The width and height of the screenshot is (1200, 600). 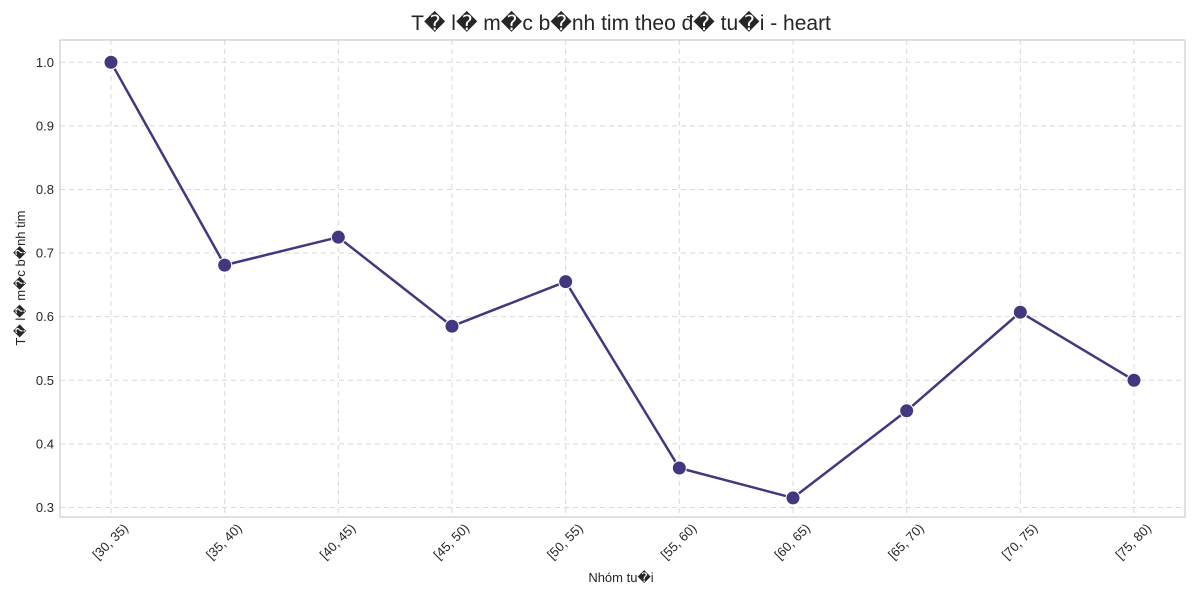 I want to click on x-tick-label: [60, 65), so click(x=792, y=542).